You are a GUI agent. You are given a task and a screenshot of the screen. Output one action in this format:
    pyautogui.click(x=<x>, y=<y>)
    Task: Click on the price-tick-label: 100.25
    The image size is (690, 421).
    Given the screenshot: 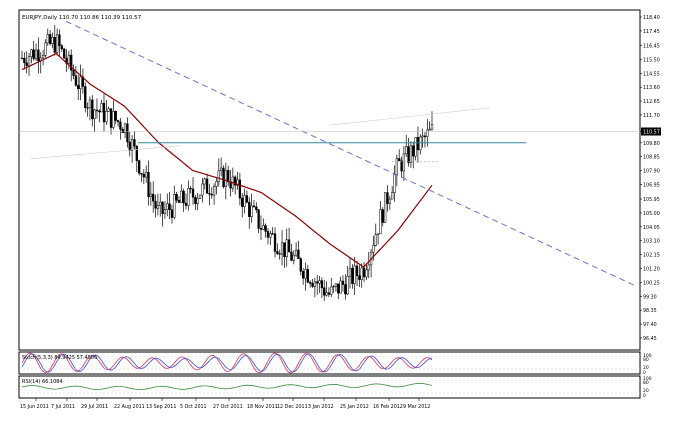 What is the action you would take?
    pyautogui.click(x=651, y=283)
    